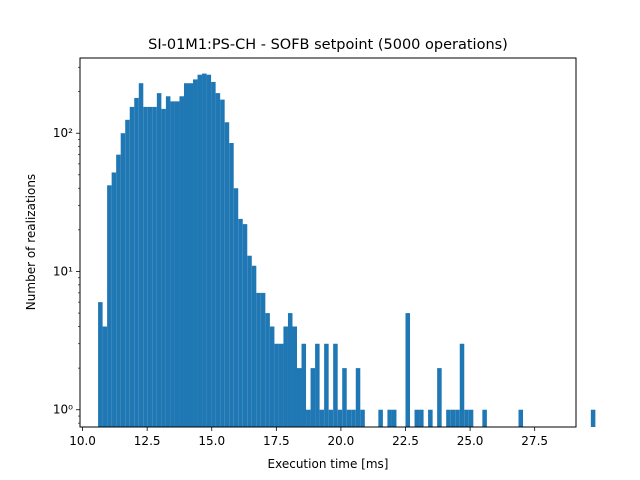 The height and width of the screenshot is (480, 640). Describe the element at coordinates (63, 133) in the screenshot. I see `y-tick-label: 10²` at that location.